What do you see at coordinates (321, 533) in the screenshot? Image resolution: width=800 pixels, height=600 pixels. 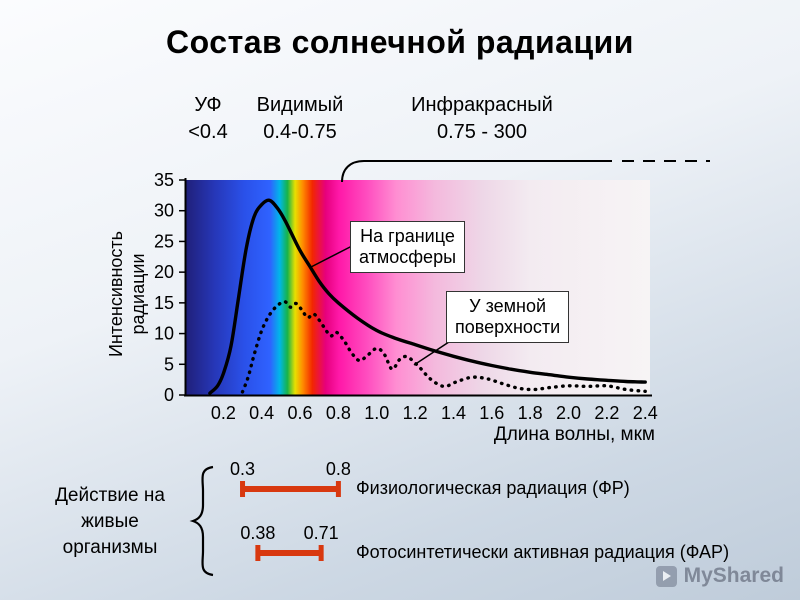 I see `range-to-label: 0.71` at bounding box center [321, 533].